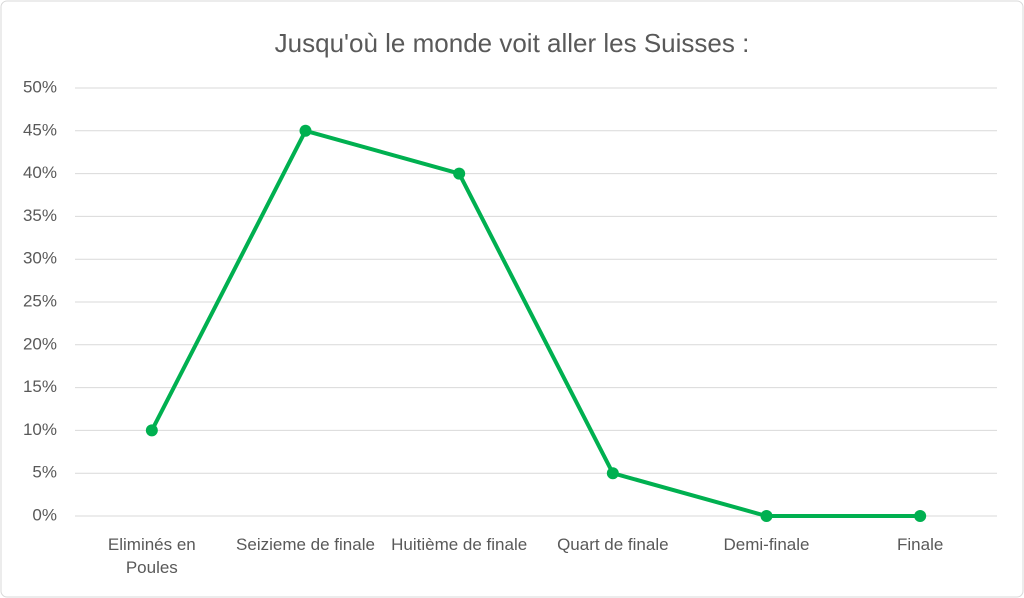 The image size is (1024, 598). I want to click on x-tick-label: Huitième de finale, so click(459, 544).